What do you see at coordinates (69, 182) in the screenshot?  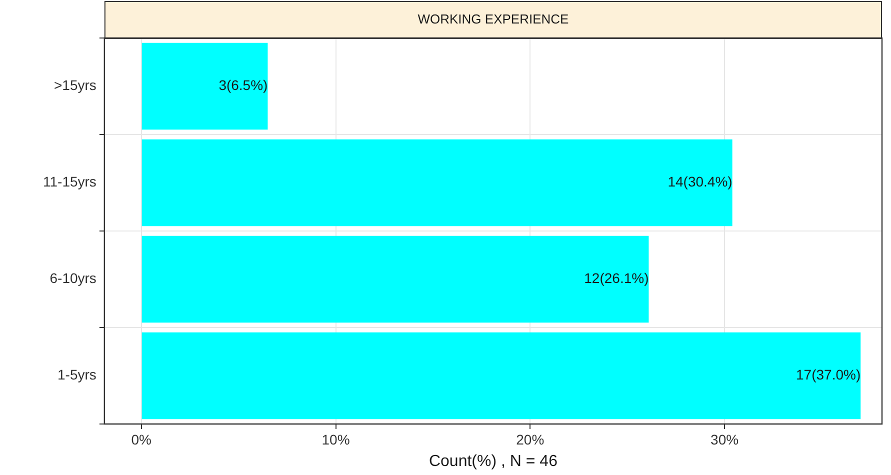 I see `y-tick-label: 11-15yrs` at bounding box center [69, 182].